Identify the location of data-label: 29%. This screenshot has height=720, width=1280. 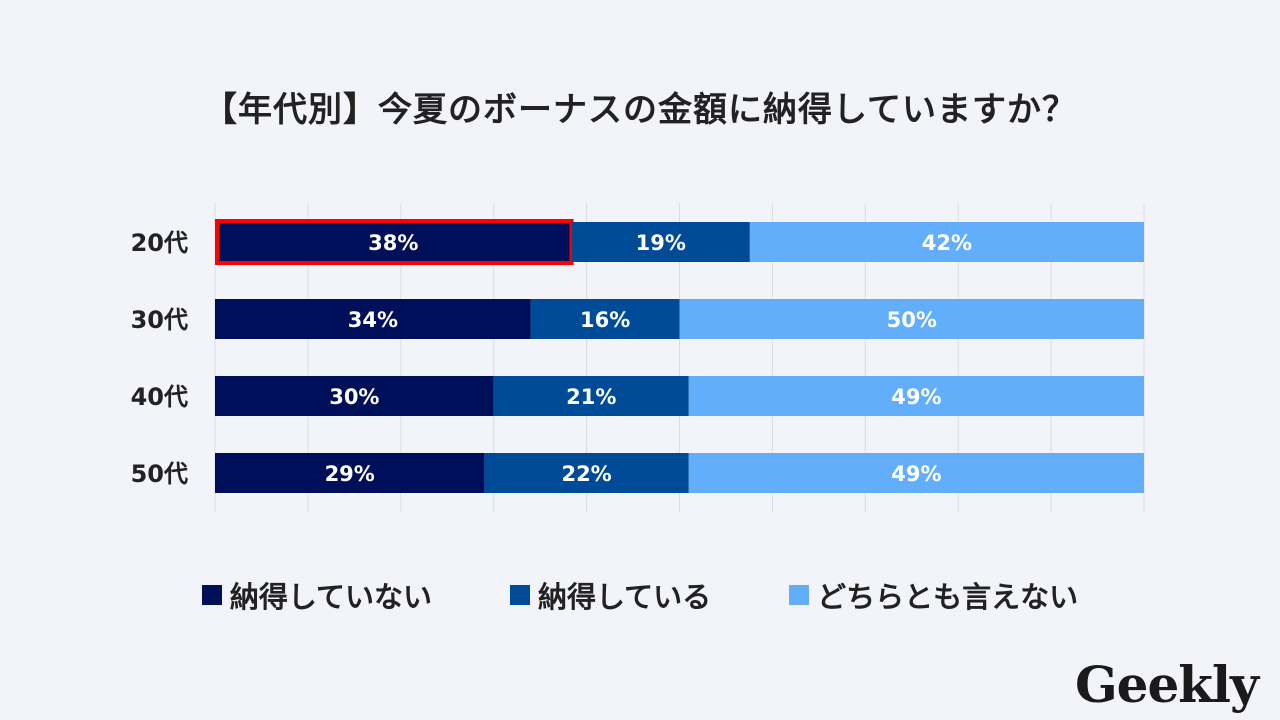
(350, 474).